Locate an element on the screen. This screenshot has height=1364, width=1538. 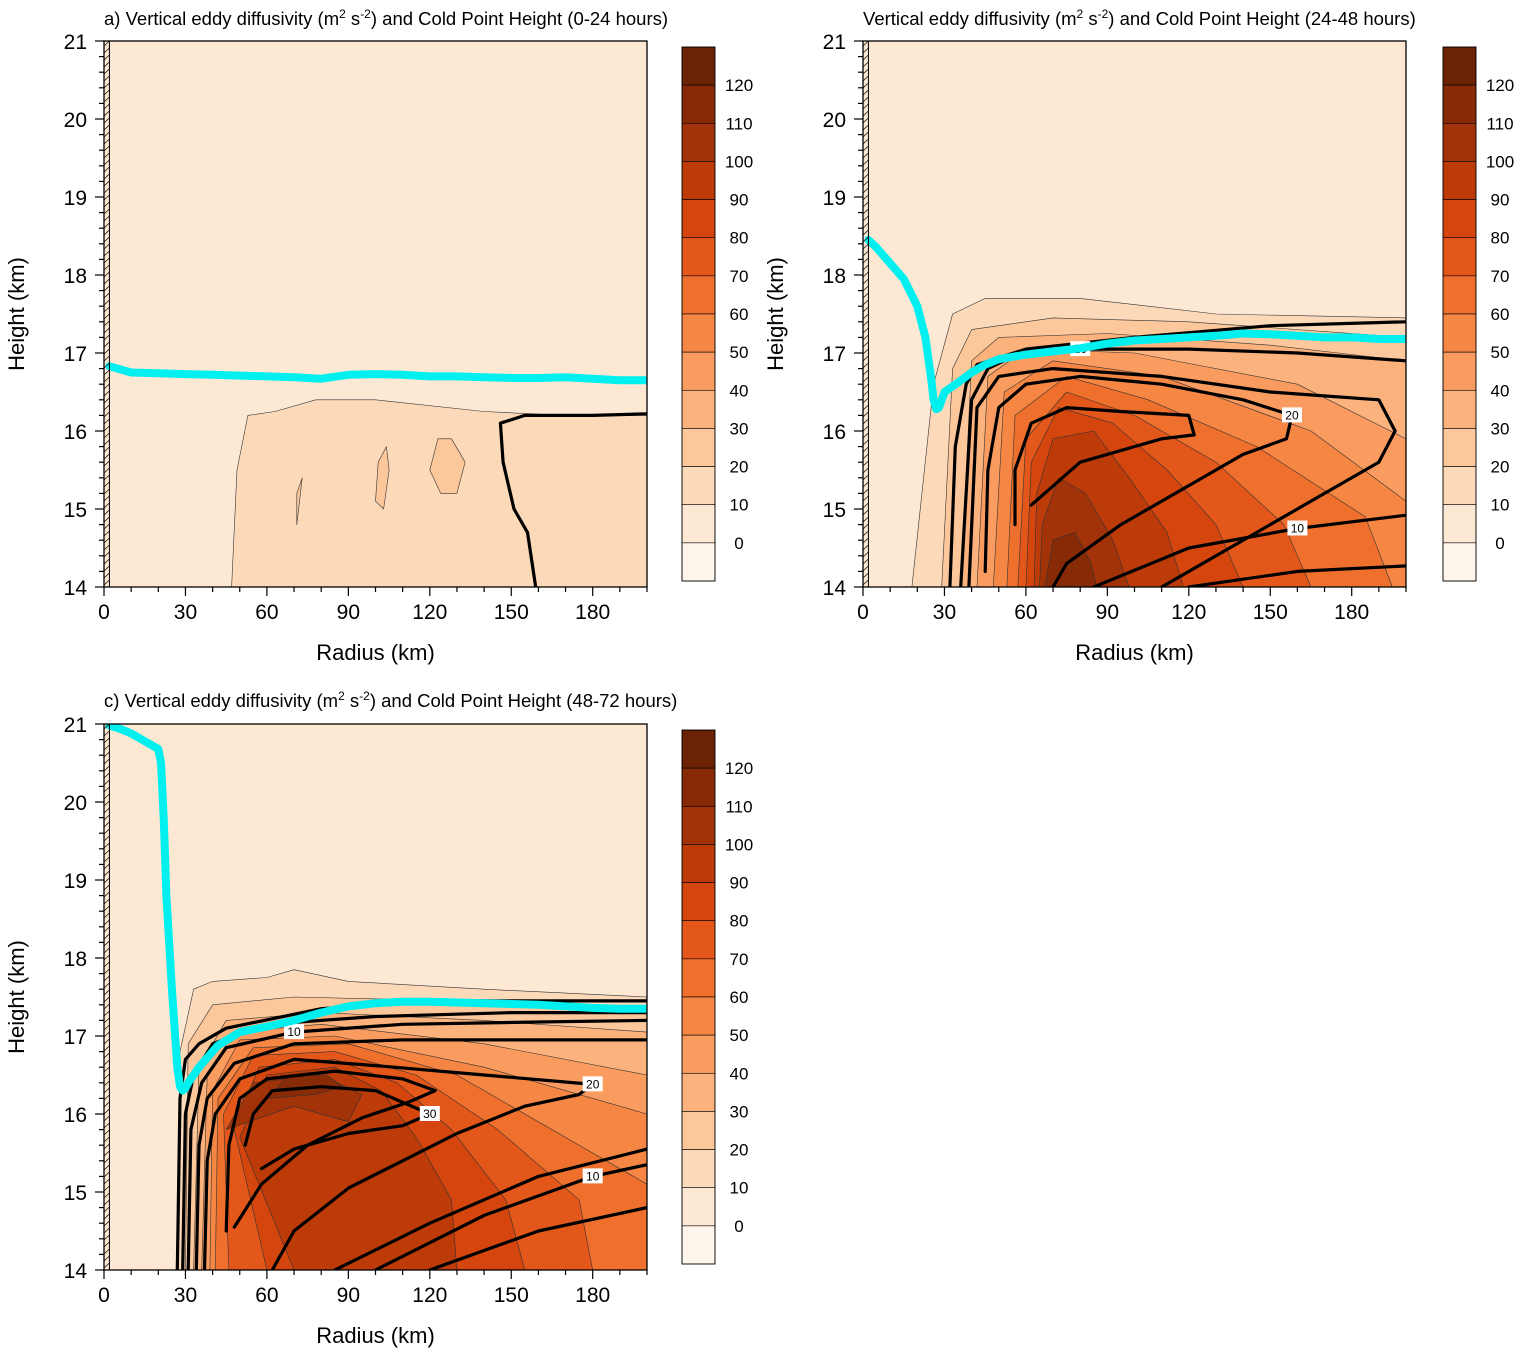
y-tick-label: 18 is located at coordinates (834, 276).